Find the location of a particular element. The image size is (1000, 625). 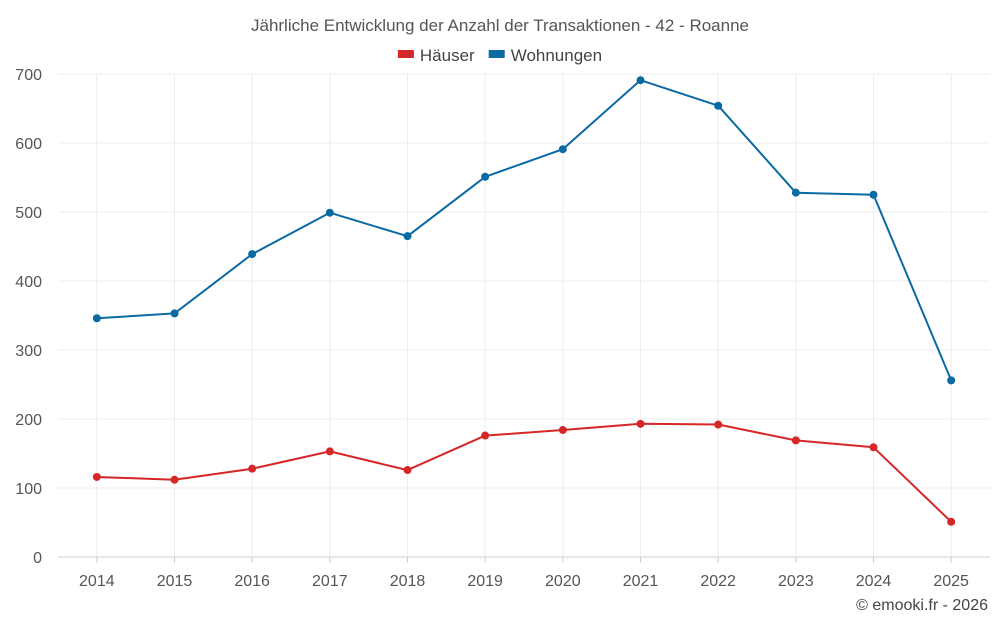

x-tick-label: 2025 is located at coordinates (951, 581).